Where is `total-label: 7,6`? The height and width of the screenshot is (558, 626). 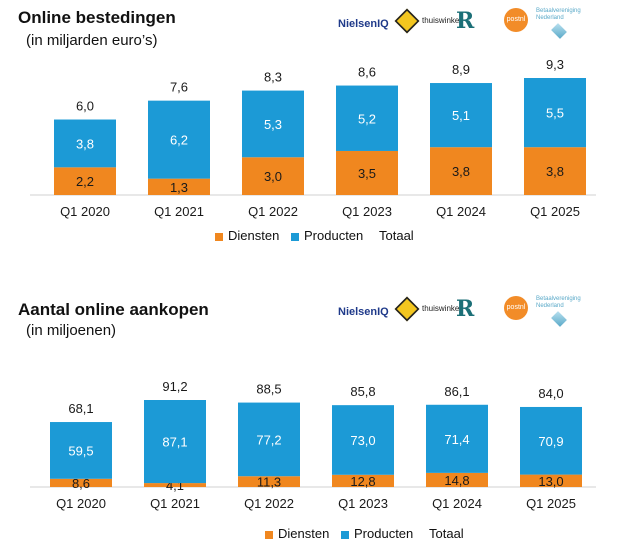 total-label: 7,6 is located at coordinates (179, 87).